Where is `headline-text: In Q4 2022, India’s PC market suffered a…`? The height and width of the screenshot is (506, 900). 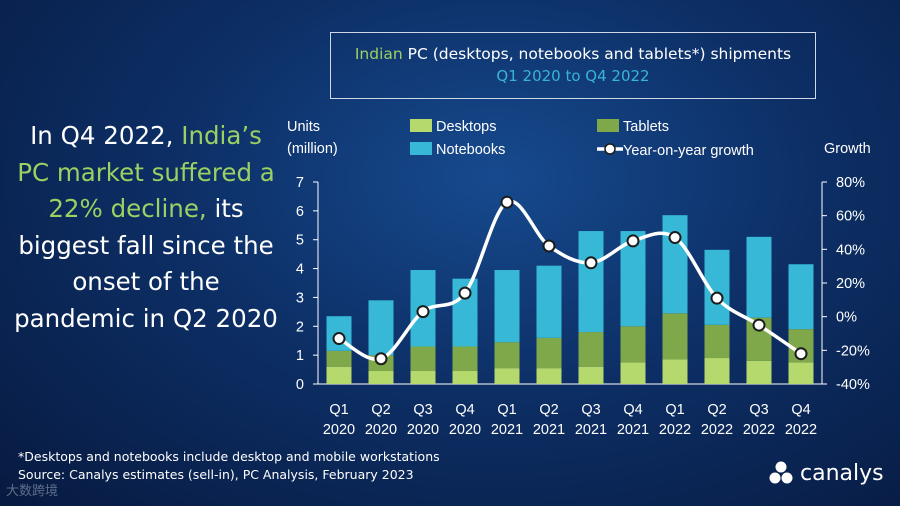 headline-text: In Q4 2022, India’s PC market suffered a… is located at coordinates (146, 227).